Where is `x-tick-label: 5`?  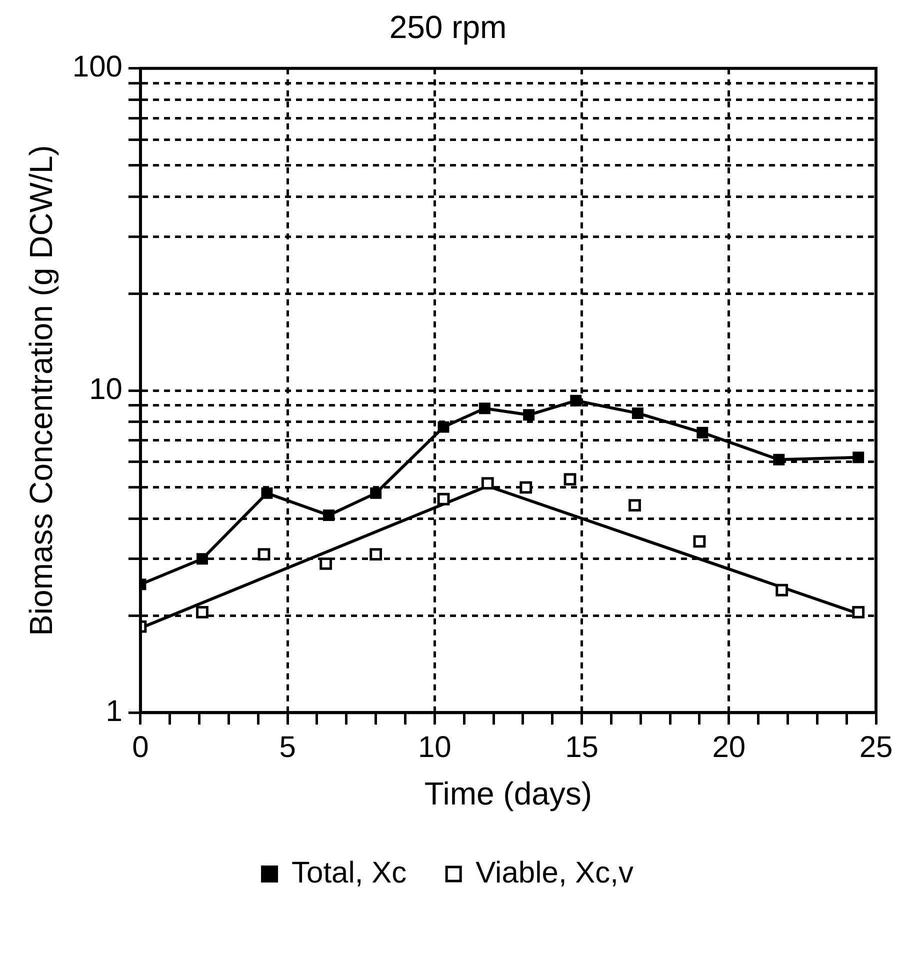 x-tick-label: 5 is located at coordinates (287, 747).